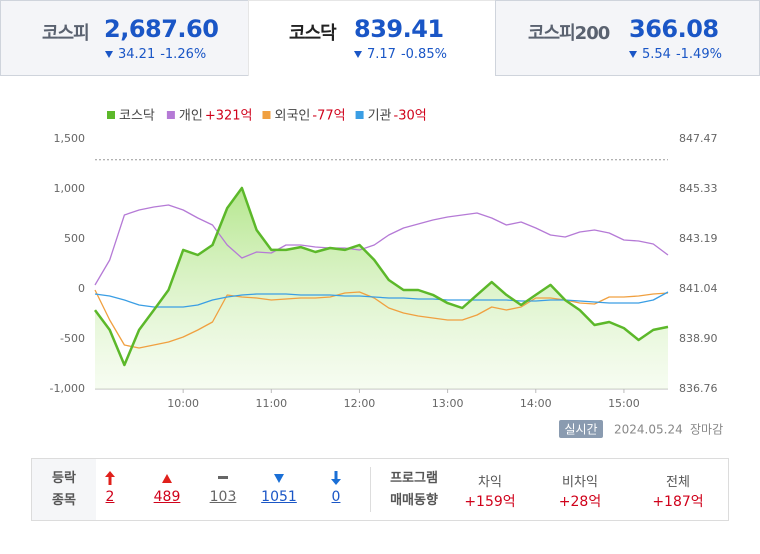 Image resolution: width=760 pixels, height=554 pixels. Describe the element at coordinates (448, 403) in the screenshot. I see `x-tick-label: 13:00` at that location.